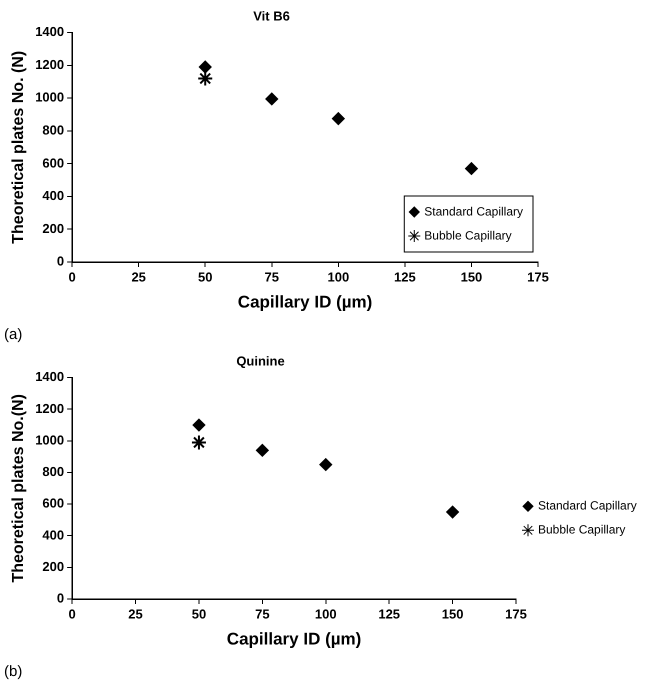 The width and height of the screenshot is (656, 682). What do you see at coordinates (271, 16) in the screenshot?
I see `chart-title: Vit B6` at bounding box center [271, 16].